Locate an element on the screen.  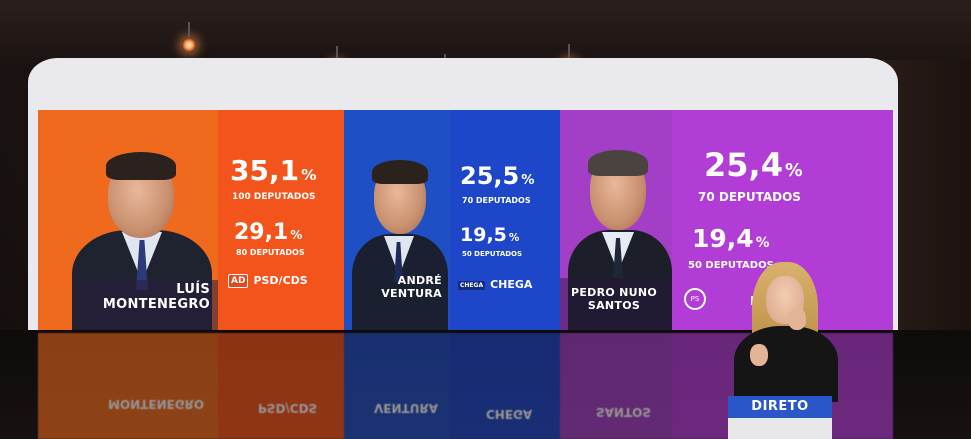
channel-logo-strip is located at coordinates (780, 428).